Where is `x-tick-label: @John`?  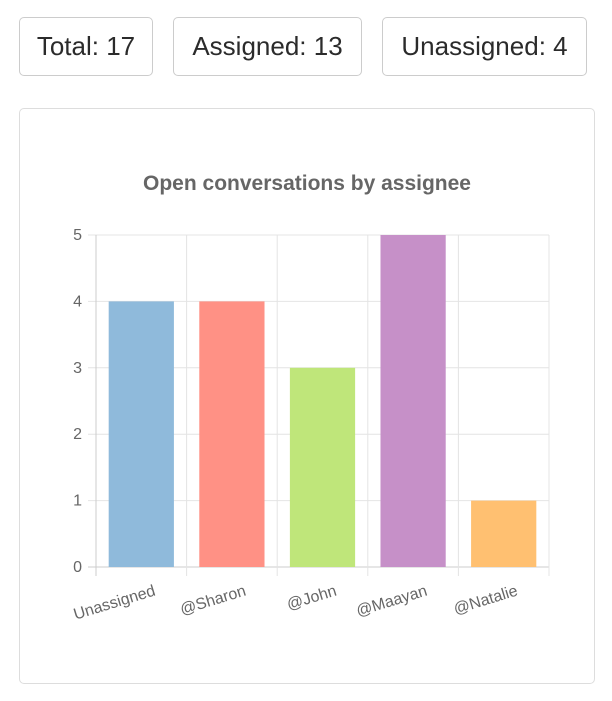
x-tick-label: @John is located at coordinates (312, 598).